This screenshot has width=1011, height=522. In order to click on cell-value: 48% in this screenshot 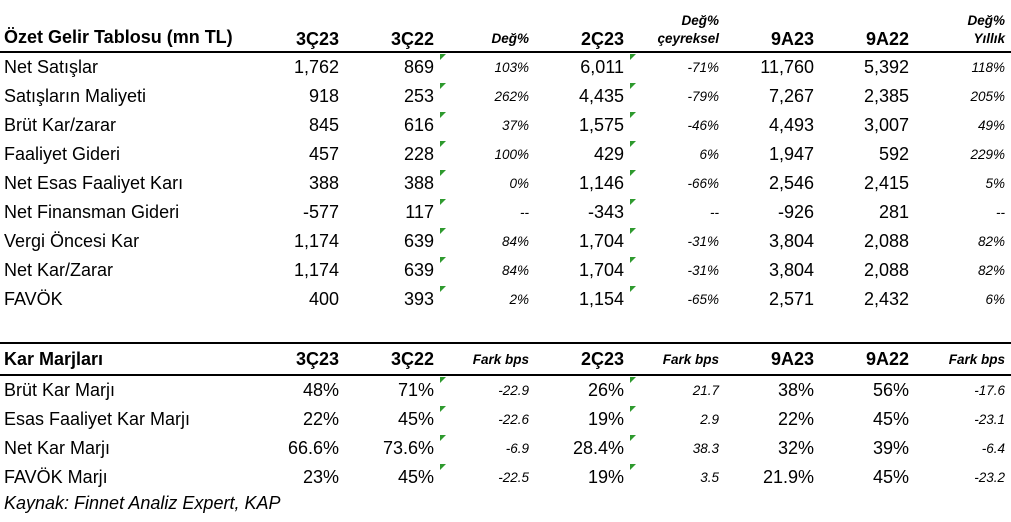, I will do `click(320, 390)`.